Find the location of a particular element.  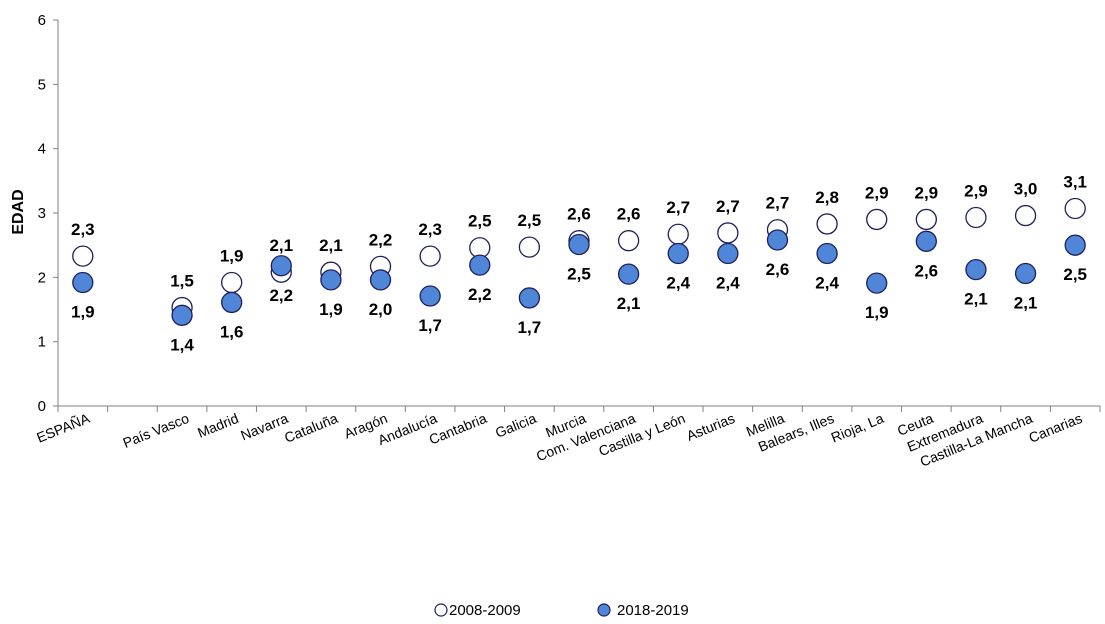

y-tick-label: 4 is located at coordinates (42, 149).